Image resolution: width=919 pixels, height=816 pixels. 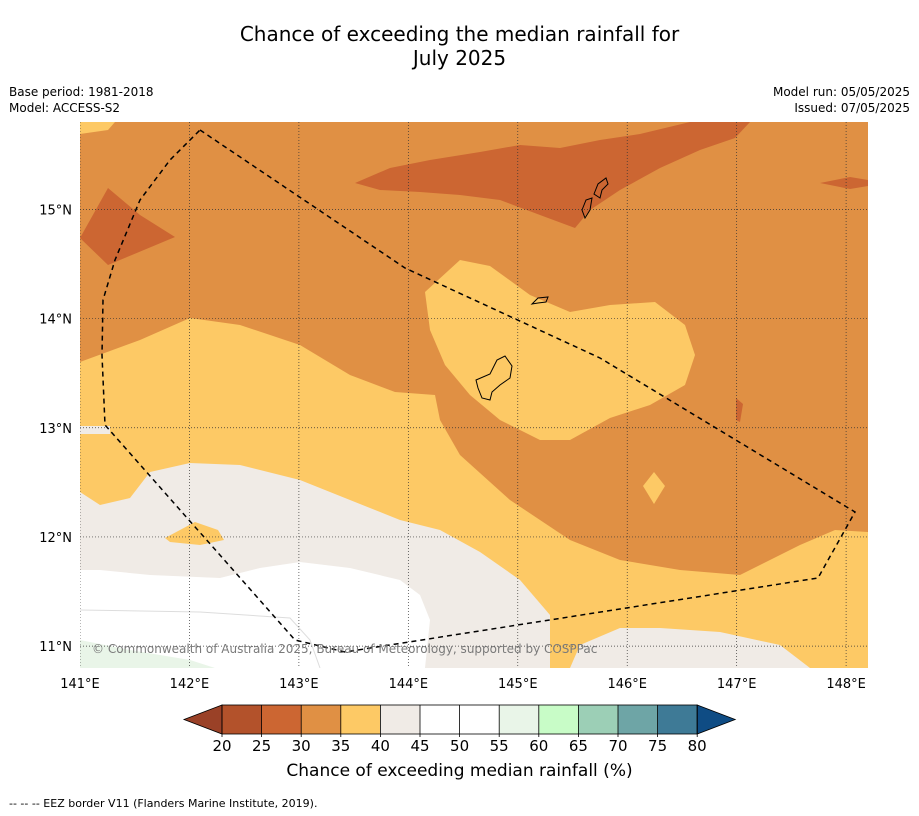 What do you see at coordinates (716, 719) in the screenshot?
I see `colorbar-over-arrow` at bounding box center [716, 719].